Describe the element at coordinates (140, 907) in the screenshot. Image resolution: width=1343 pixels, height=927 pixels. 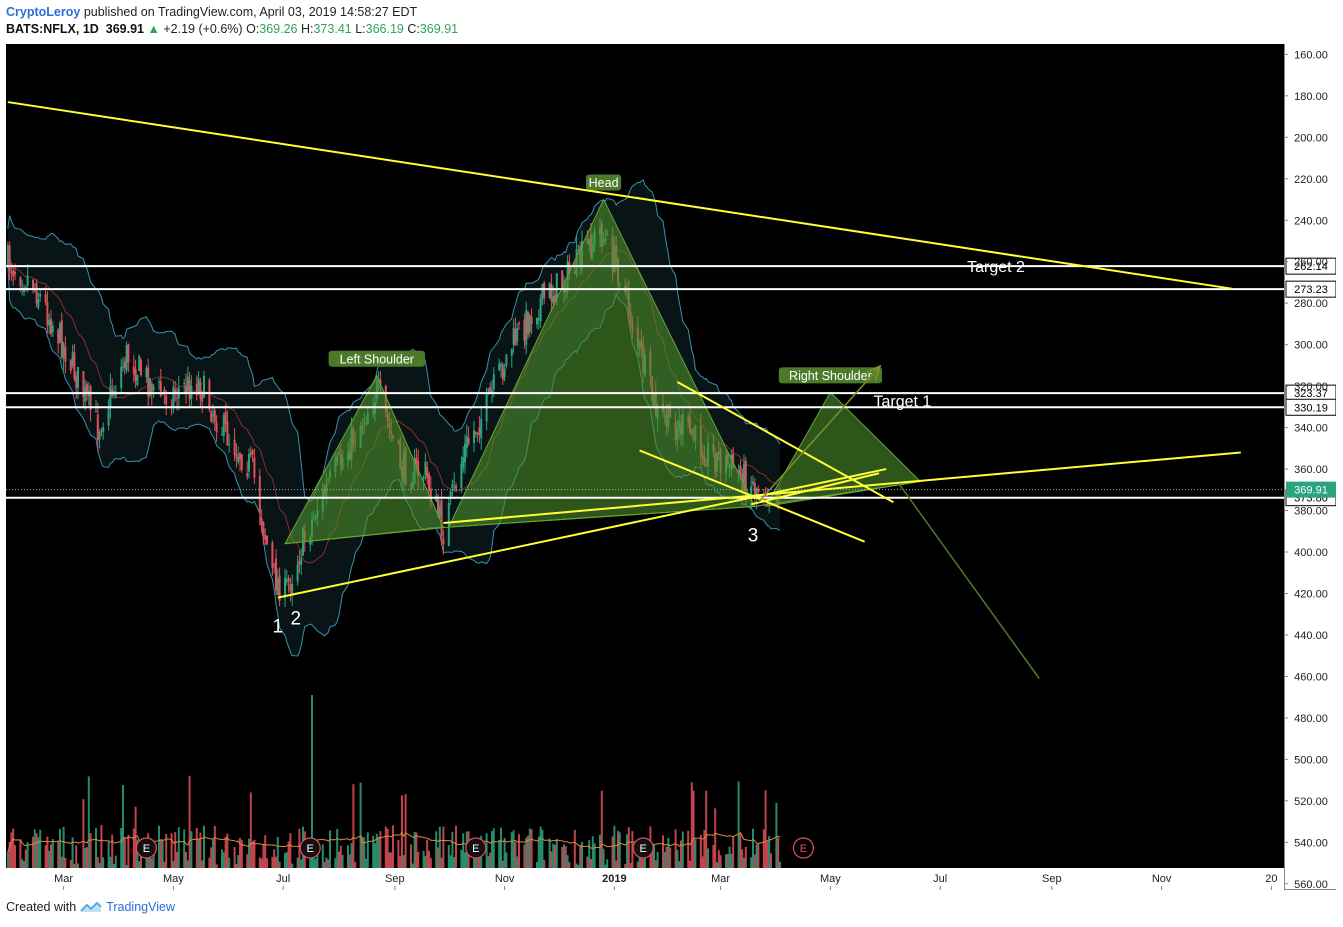
I see `tradingview-link: TradingView` at that location.